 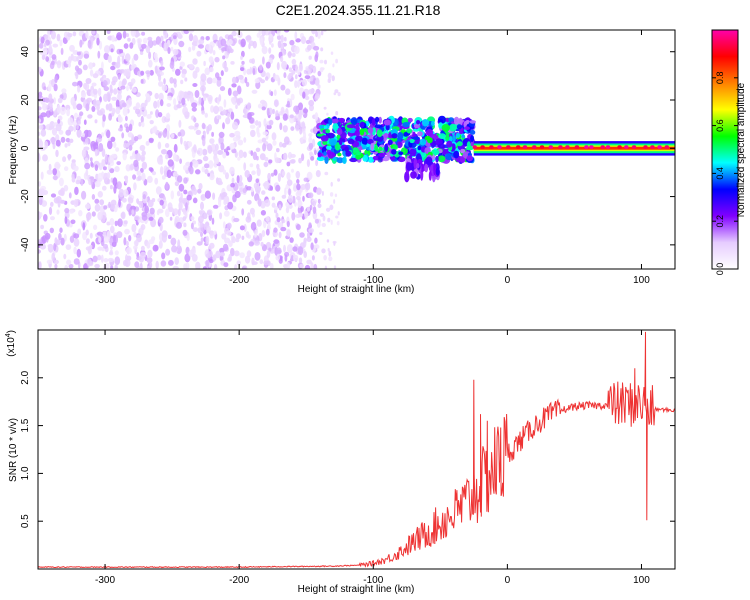 I want to click on snr-ytick-label: 1.0, so click(x=25, y=473).